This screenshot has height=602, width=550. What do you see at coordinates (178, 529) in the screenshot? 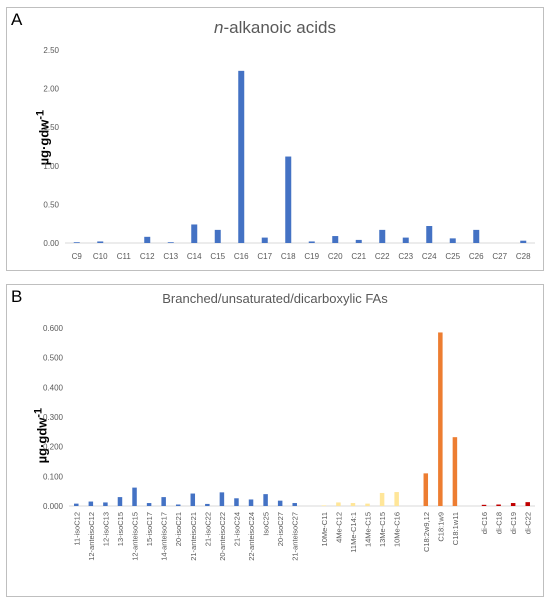
I see `x-tick-label: 20-isoC21` at bounding box center [178, 529].